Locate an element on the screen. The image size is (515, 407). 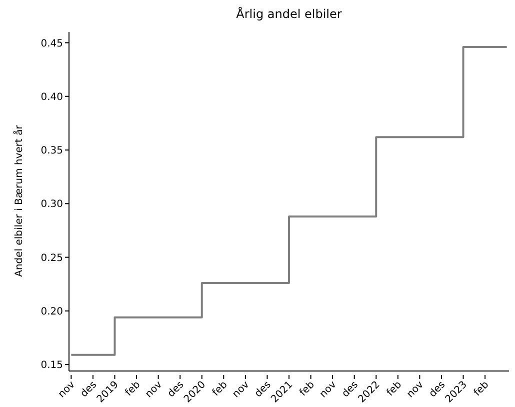
y-tick-label: 0.35 is located at coordinates (51, 151).